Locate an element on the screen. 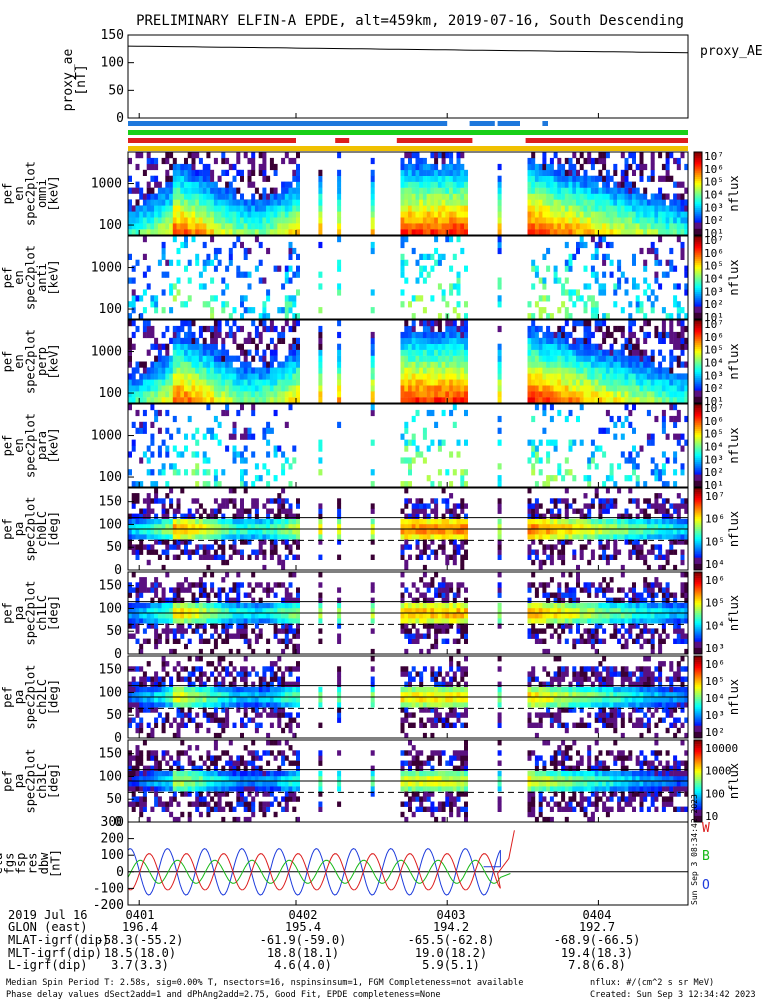 This screenshot has height=1004, width=775. fgs-legend-o: O is located at coordinates (706, 885).